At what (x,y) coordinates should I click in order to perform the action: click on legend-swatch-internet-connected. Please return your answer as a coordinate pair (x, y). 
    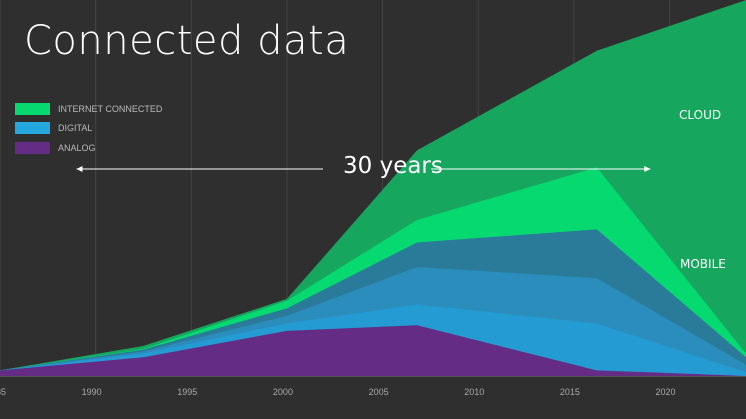
    Looking at the image, I should click on (32, 108).